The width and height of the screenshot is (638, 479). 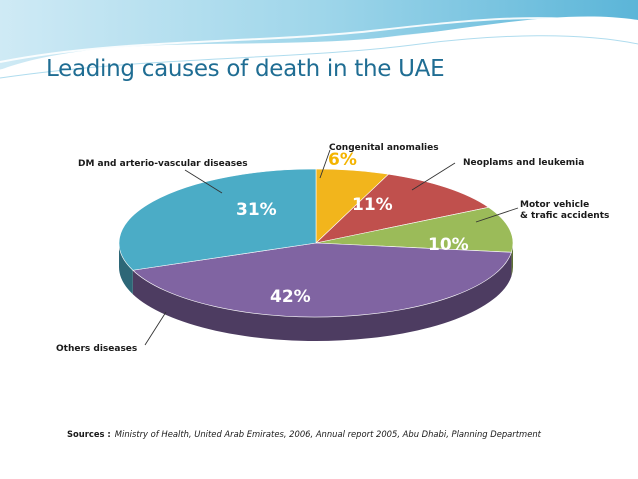 What do you see at coordinates (96, 349) in the screenshot?
I see `label-others: Others diseases` at bounding box center [96, 349].